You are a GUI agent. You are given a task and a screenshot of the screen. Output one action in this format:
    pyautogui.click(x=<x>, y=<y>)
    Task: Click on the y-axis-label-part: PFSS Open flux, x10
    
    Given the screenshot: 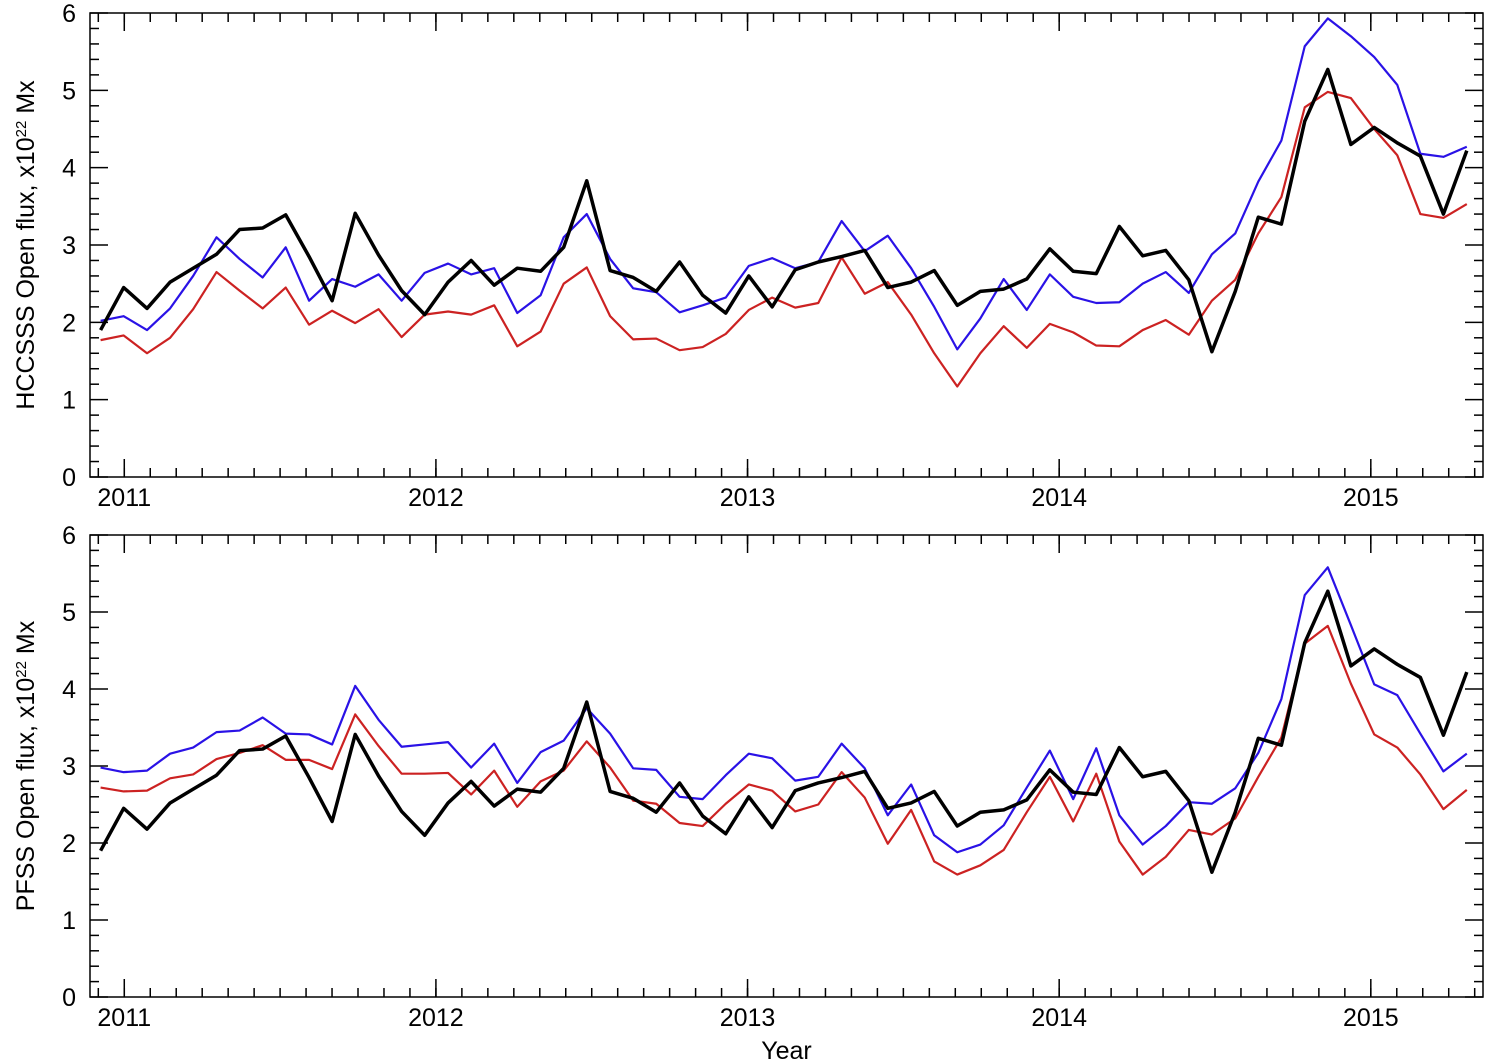 What is the action you would take?
    pyautogui.click(x=26, y=794)
    